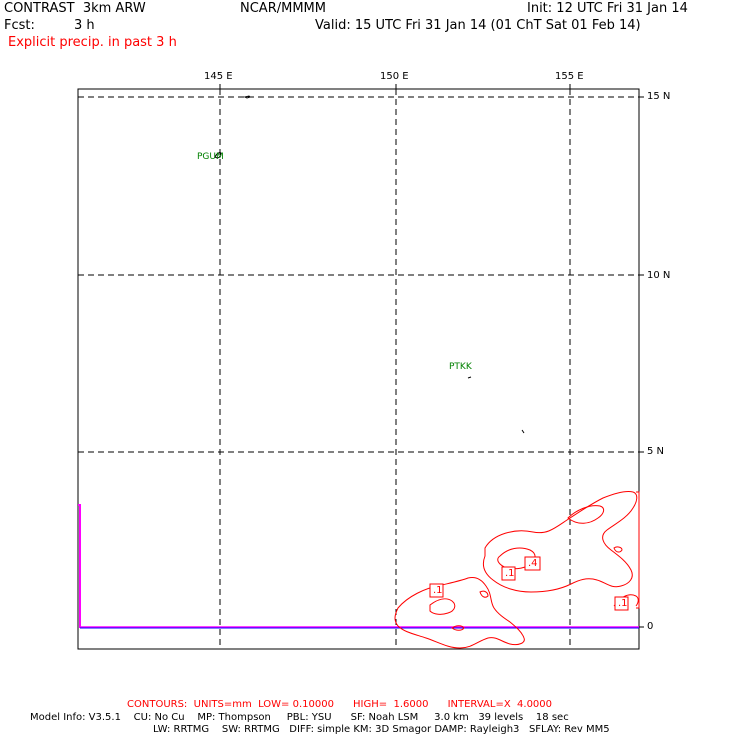 Image resolution: width=740 pixels, height=740 pixels. What do you see at coordinates (394, 76) in the screenshot?
I see `lon-label-150: 150 E` at bounding box center [394, 76].